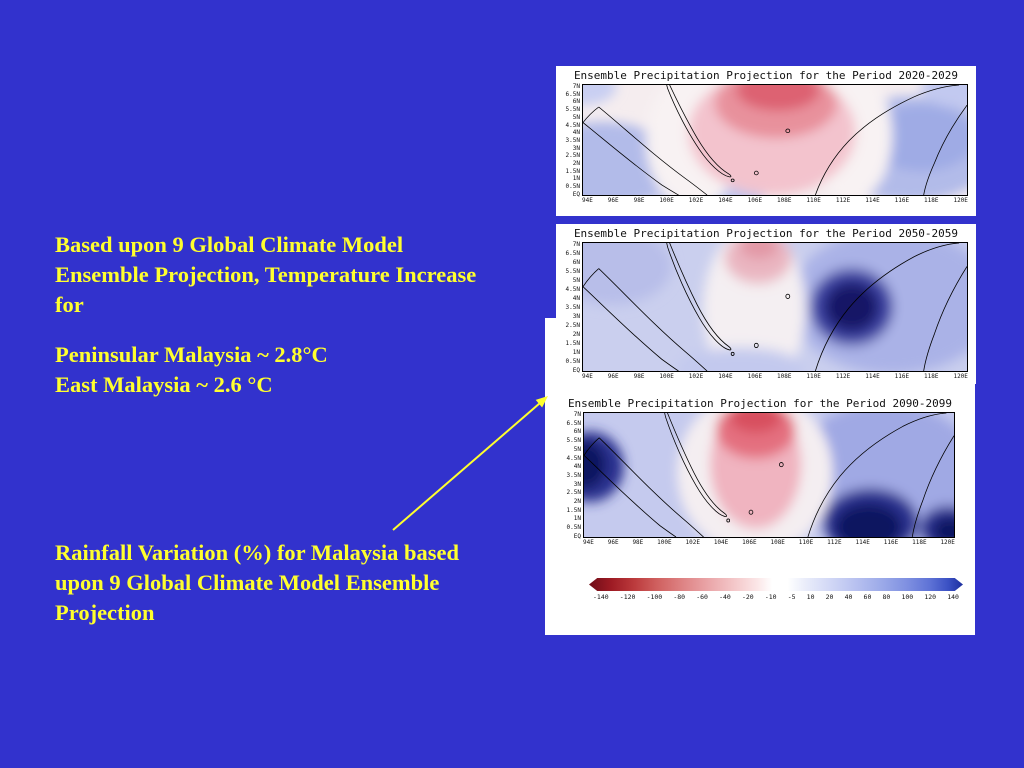 The height and width of the screenshot is (768, 1024). What do you see at coordinates (930, 597) in the screenshot?
I see `tick-label: 120` at bounding box center [930, 597].